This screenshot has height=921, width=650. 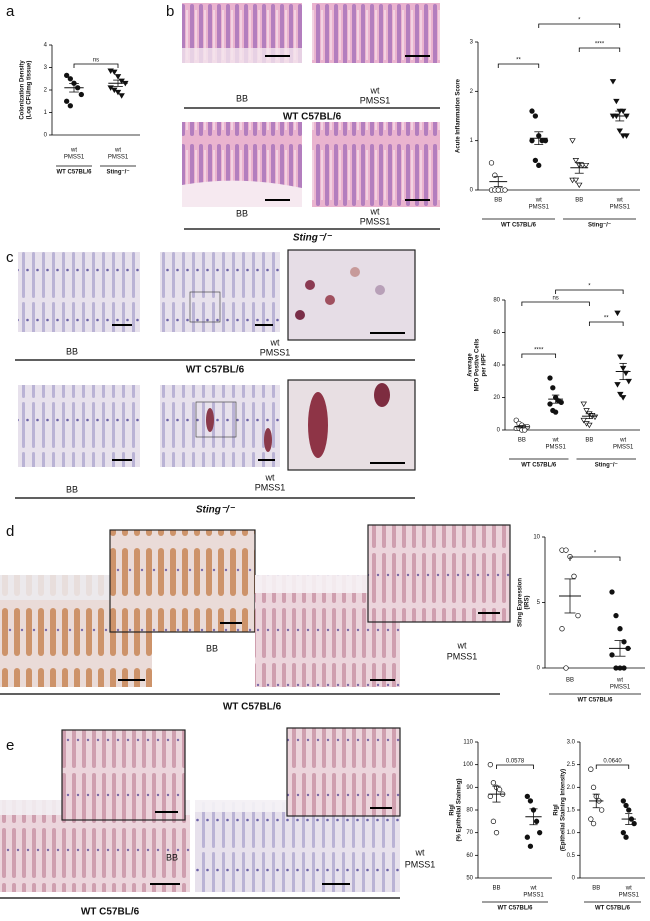 What do you see at coordinates (118, 173) in the screenshot?
I see `group-label: Sting⁻/⁻` at bounding box center [118, 173].